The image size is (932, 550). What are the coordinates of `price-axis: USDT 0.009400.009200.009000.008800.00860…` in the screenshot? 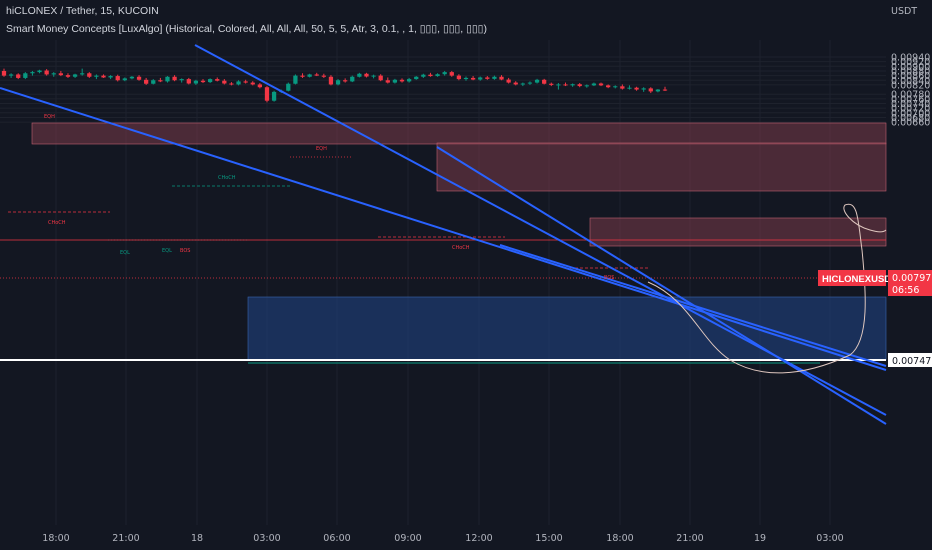 It's located at (910, 67).